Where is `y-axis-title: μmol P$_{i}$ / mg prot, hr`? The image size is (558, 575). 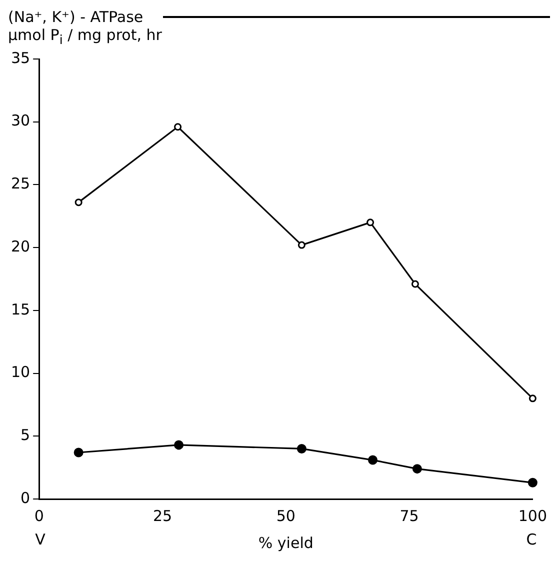 y-axis-title: μmol P$_{i}$ / mg prot, hr is located at coordinates (85, 36).